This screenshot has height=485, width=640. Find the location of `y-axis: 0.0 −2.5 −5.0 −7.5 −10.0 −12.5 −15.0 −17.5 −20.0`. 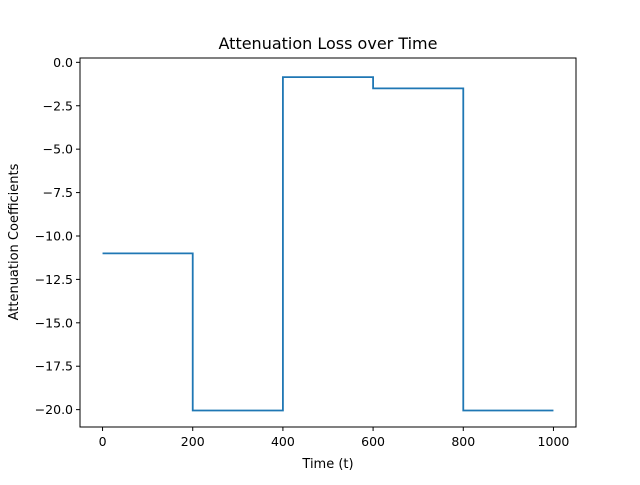

y-axis: 0.0 −2.5 −5.0 −7.5 −10.0 −12.5 −15.0 −17.5 −20.0 is located at coordinates (57, 236).